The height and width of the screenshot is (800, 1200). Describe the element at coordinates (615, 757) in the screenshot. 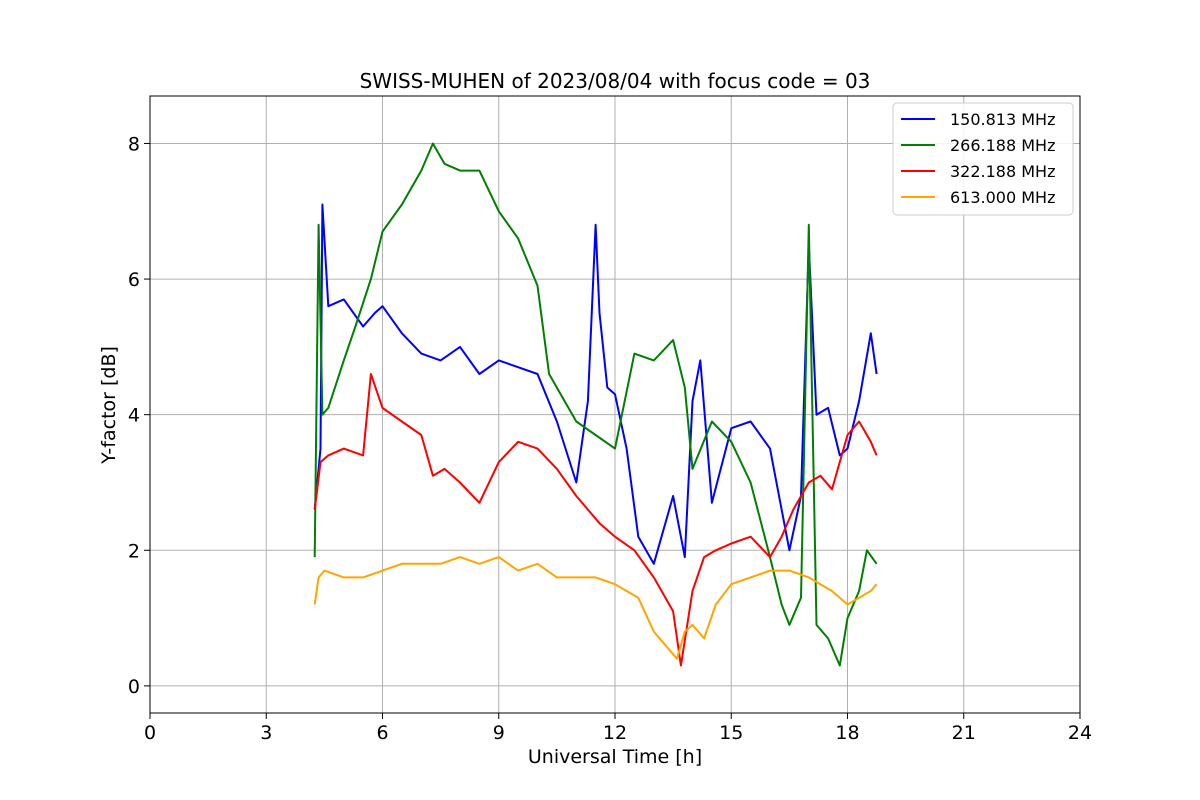

I see `x-axis-label: Universal Time [h]` at that location.